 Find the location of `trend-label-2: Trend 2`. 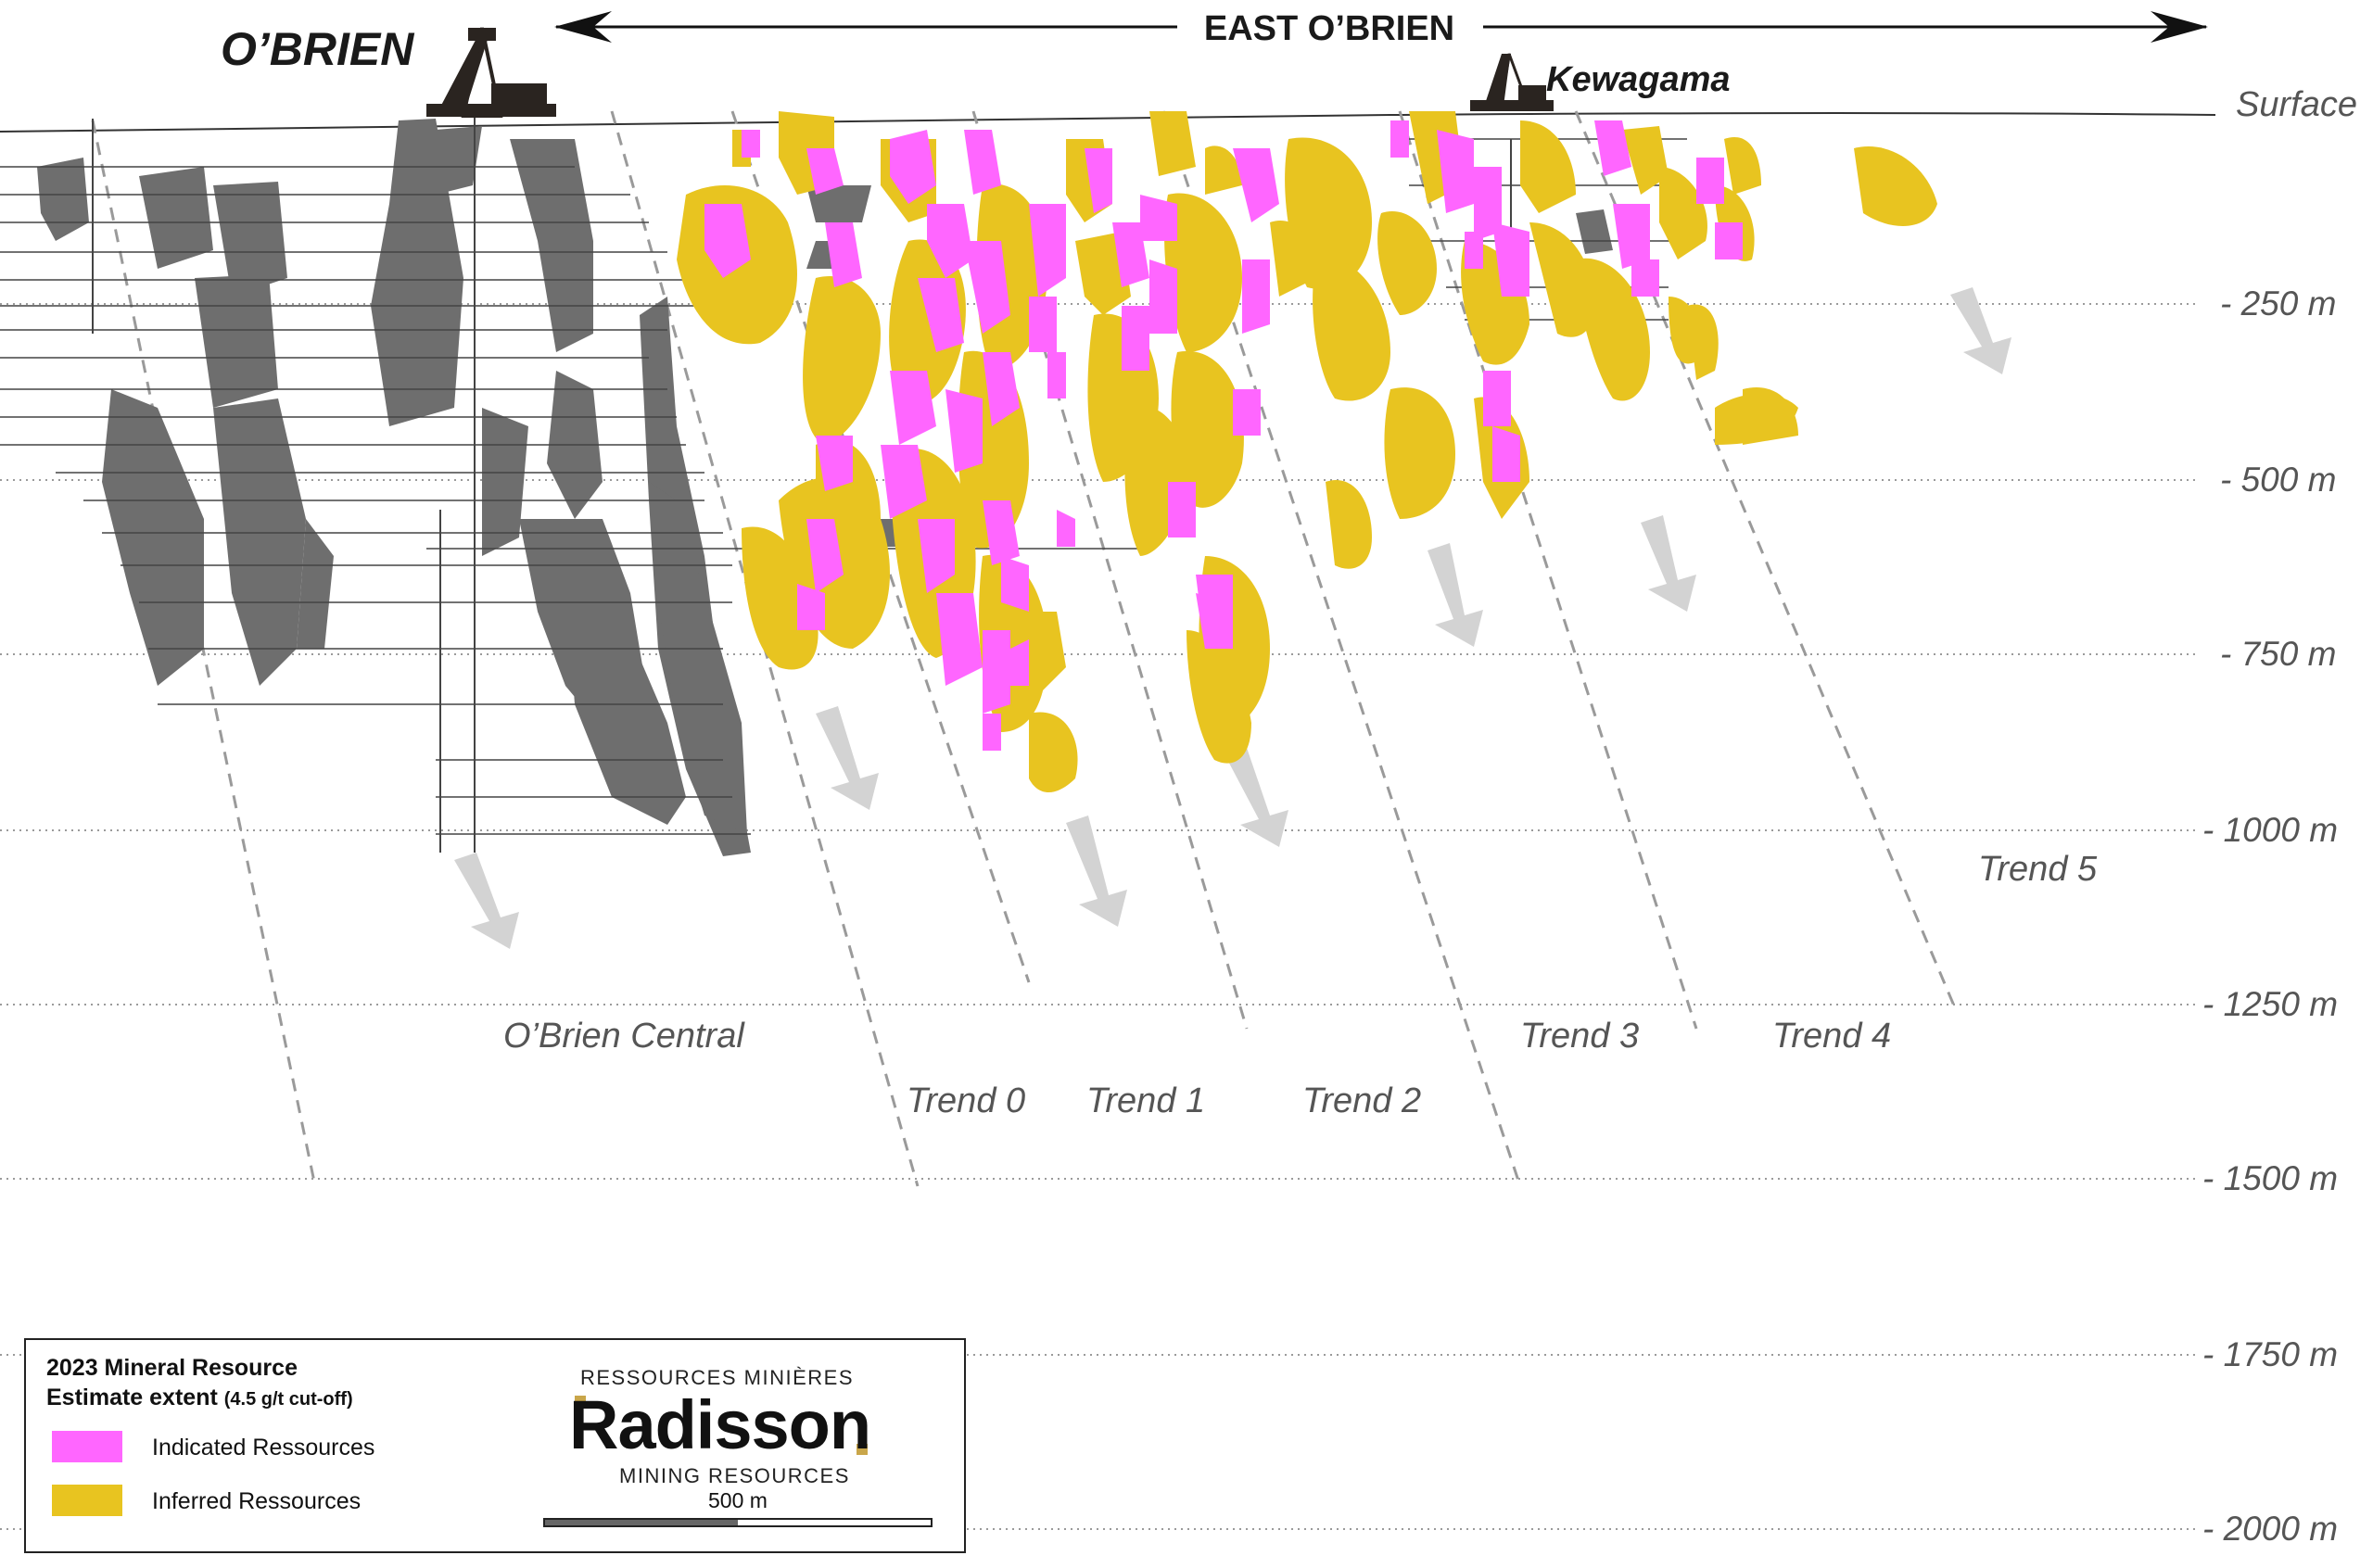

trend-label-2: Trend 2 is located at coordinates (1362, 1100).